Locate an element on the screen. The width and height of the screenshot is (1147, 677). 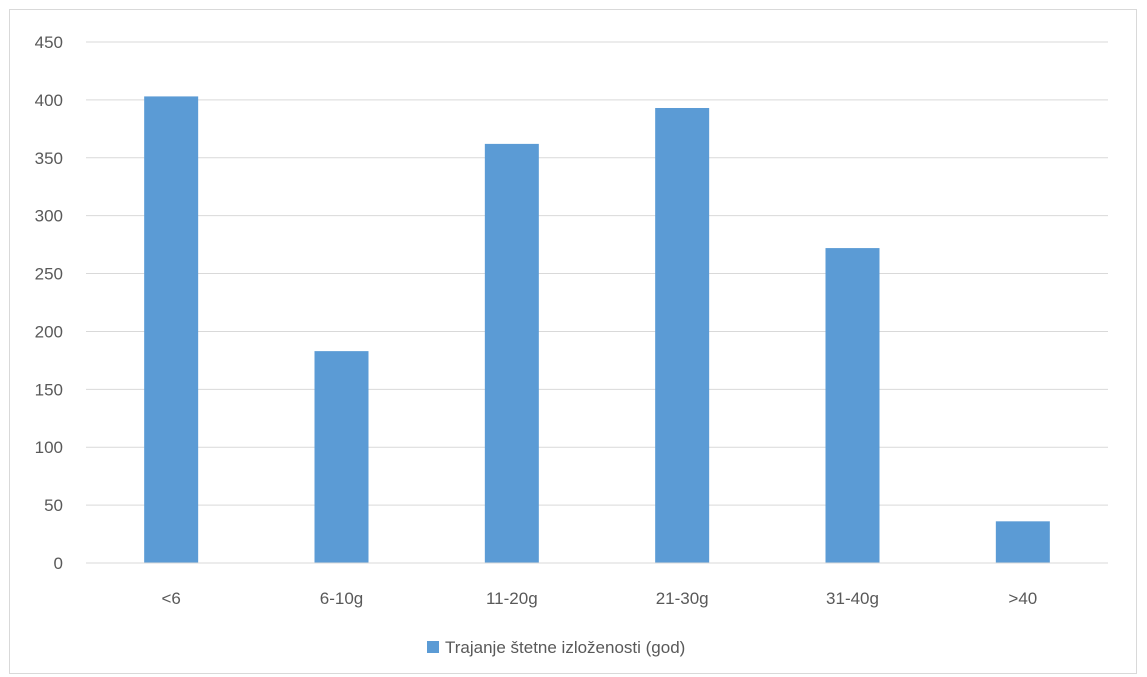
x-tick-label: >40 is located at coordinates (1022, 598).